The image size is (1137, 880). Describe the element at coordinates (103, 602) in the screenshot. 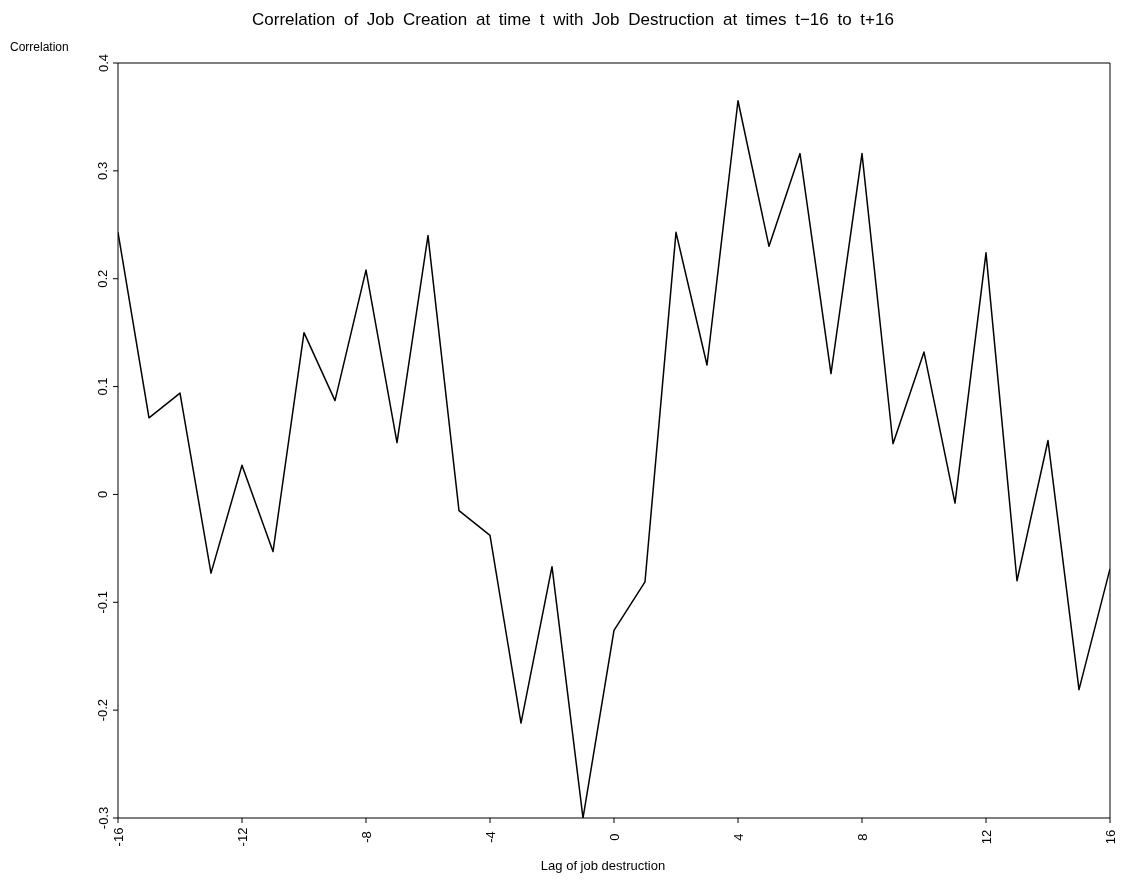

I see `y-tick-label: -0.1` at that location.